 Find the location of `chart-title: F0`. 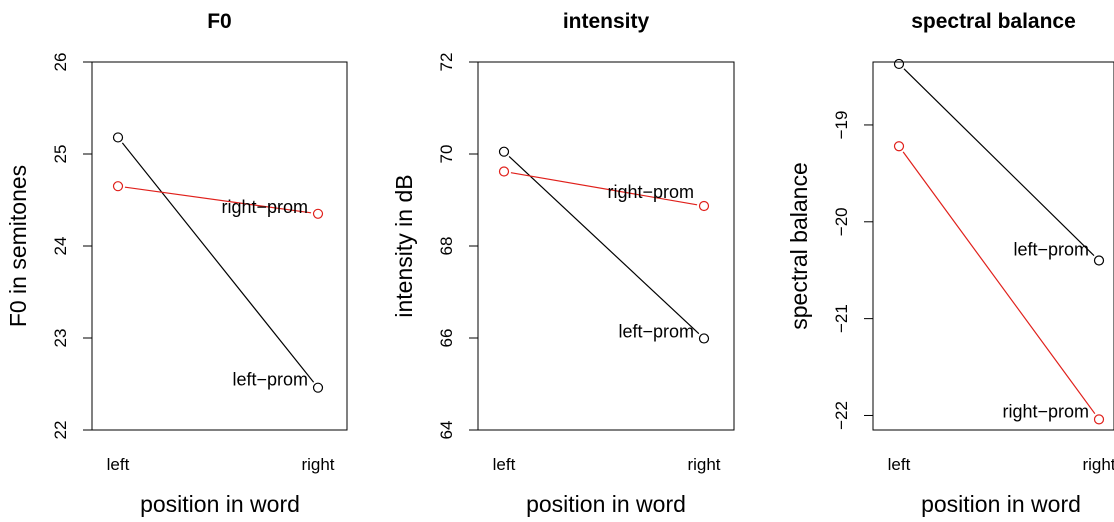

chart-title: F0 is located at coordinates (219, 21).